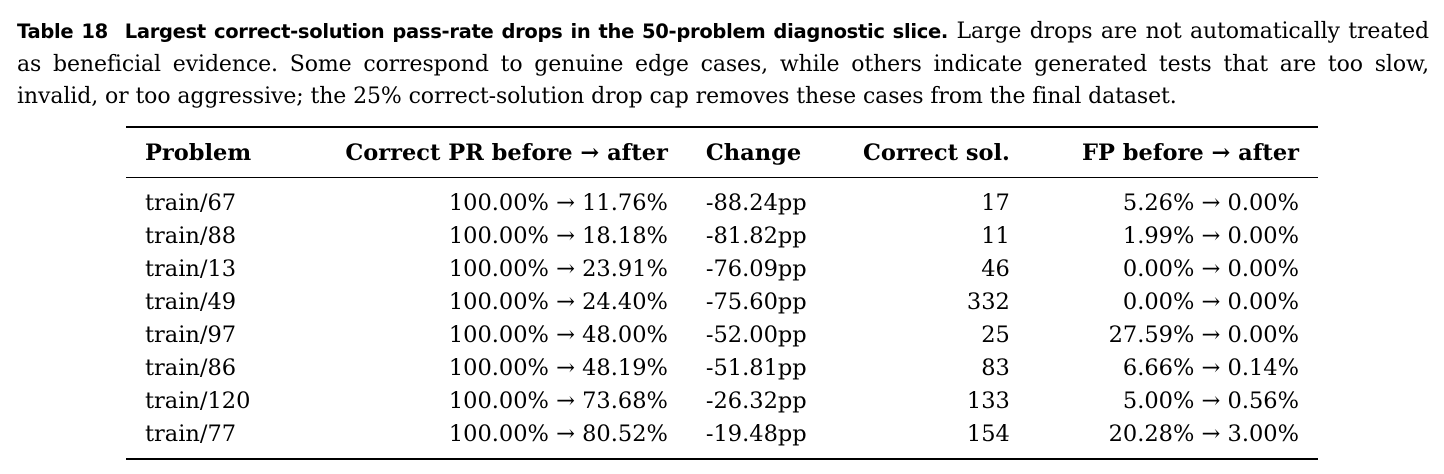 This screenshot has width=1444, height=474. What do you see at coordinates (191, 202) in the screenshot?
I see `cell-problem: train/67` at bounding box center [191, 202].